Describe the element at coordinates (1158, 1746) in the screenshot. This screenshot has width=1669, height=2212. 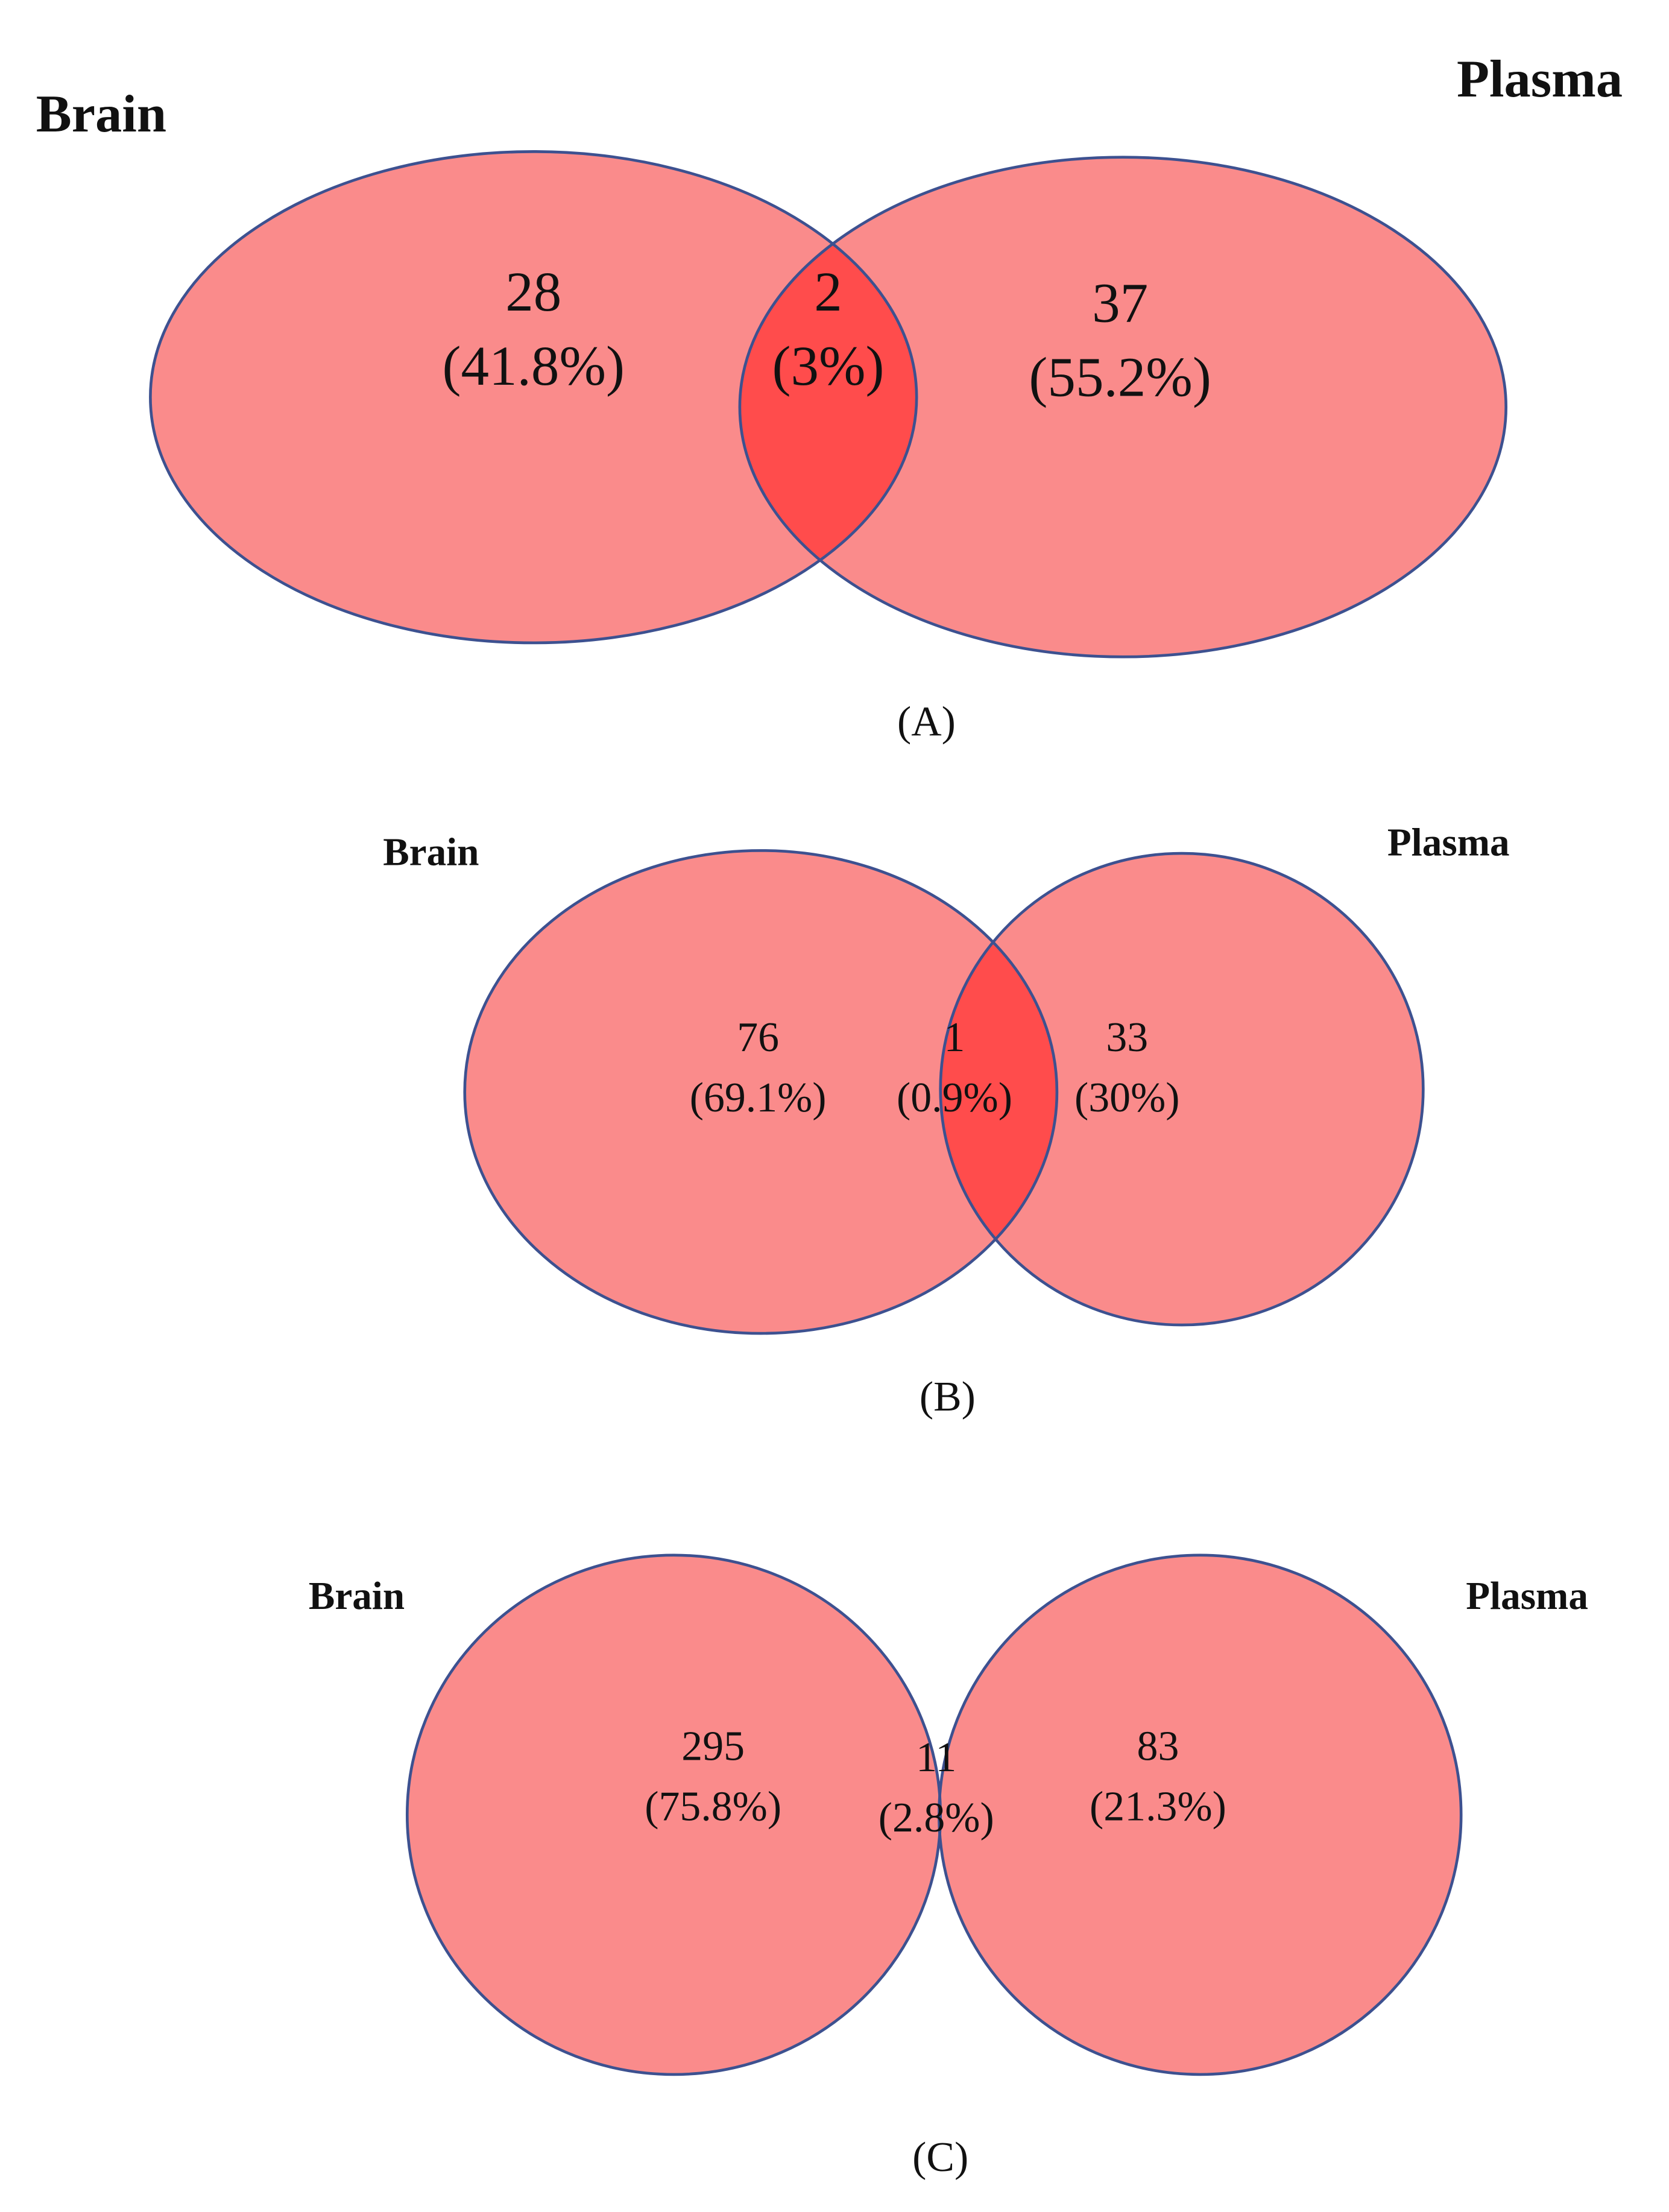
I see `region-count: 83` at that location.